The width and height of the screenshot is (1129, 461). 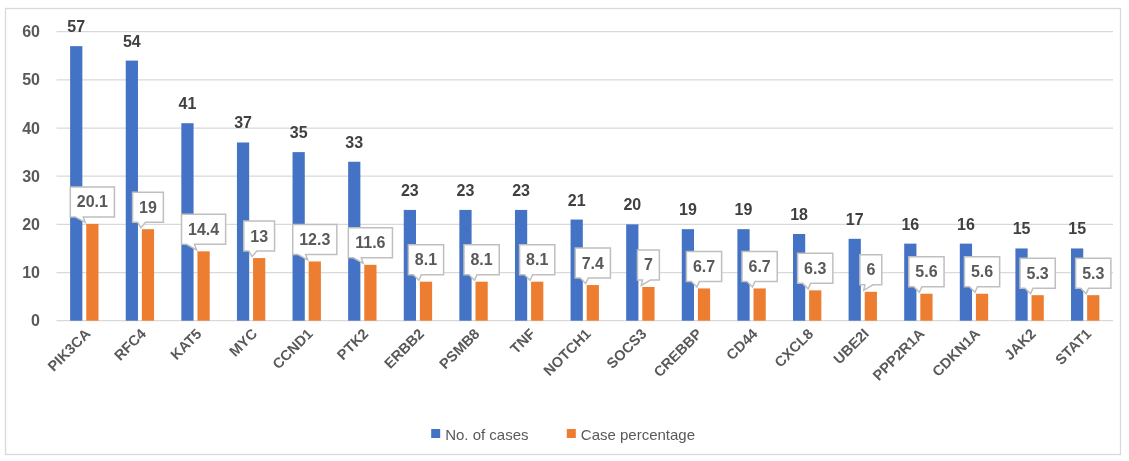 What do you see at coordinates (76, 27) in the screenshot?
I see `data-label: 57` at bounding box center [76, 27].